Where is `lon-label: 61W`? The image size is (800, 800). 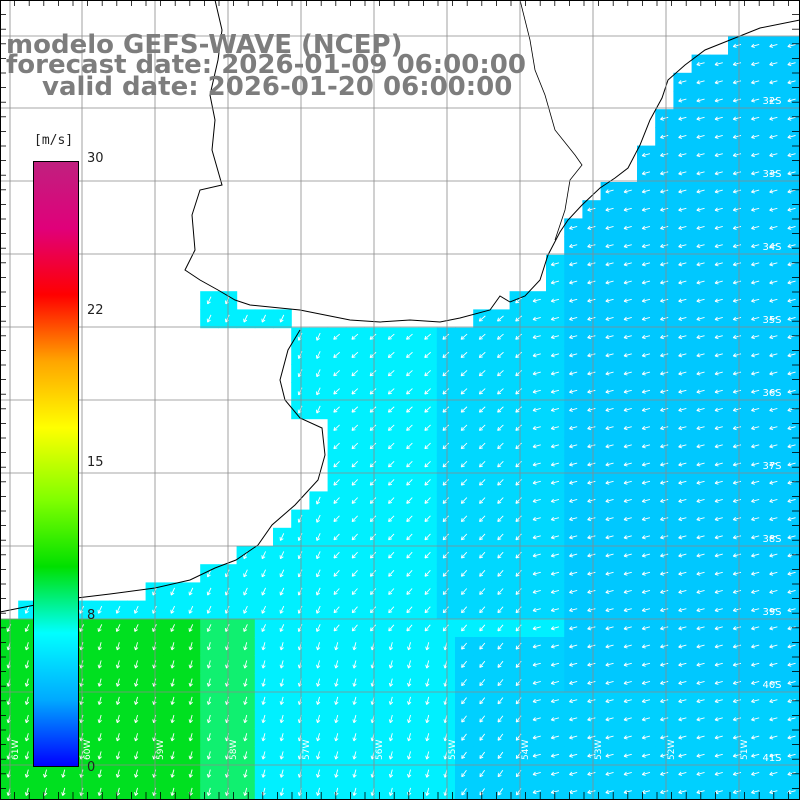
lon-label: 61W is located at coordinates (16, 750).